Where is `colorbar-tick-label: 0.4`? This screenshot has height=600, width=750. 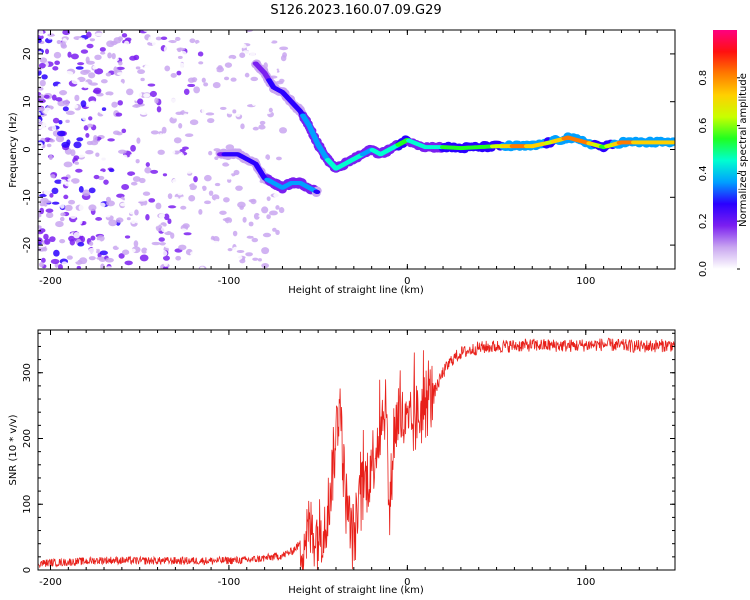 colorbar-tick-label: 0.4 is located at coordinates (703, 173).